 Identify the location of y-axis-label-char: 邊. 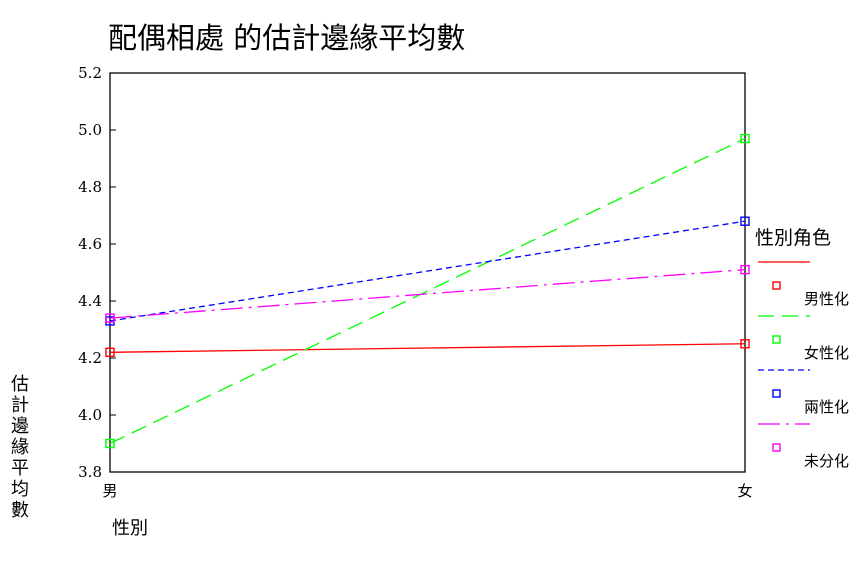
(20, 426).